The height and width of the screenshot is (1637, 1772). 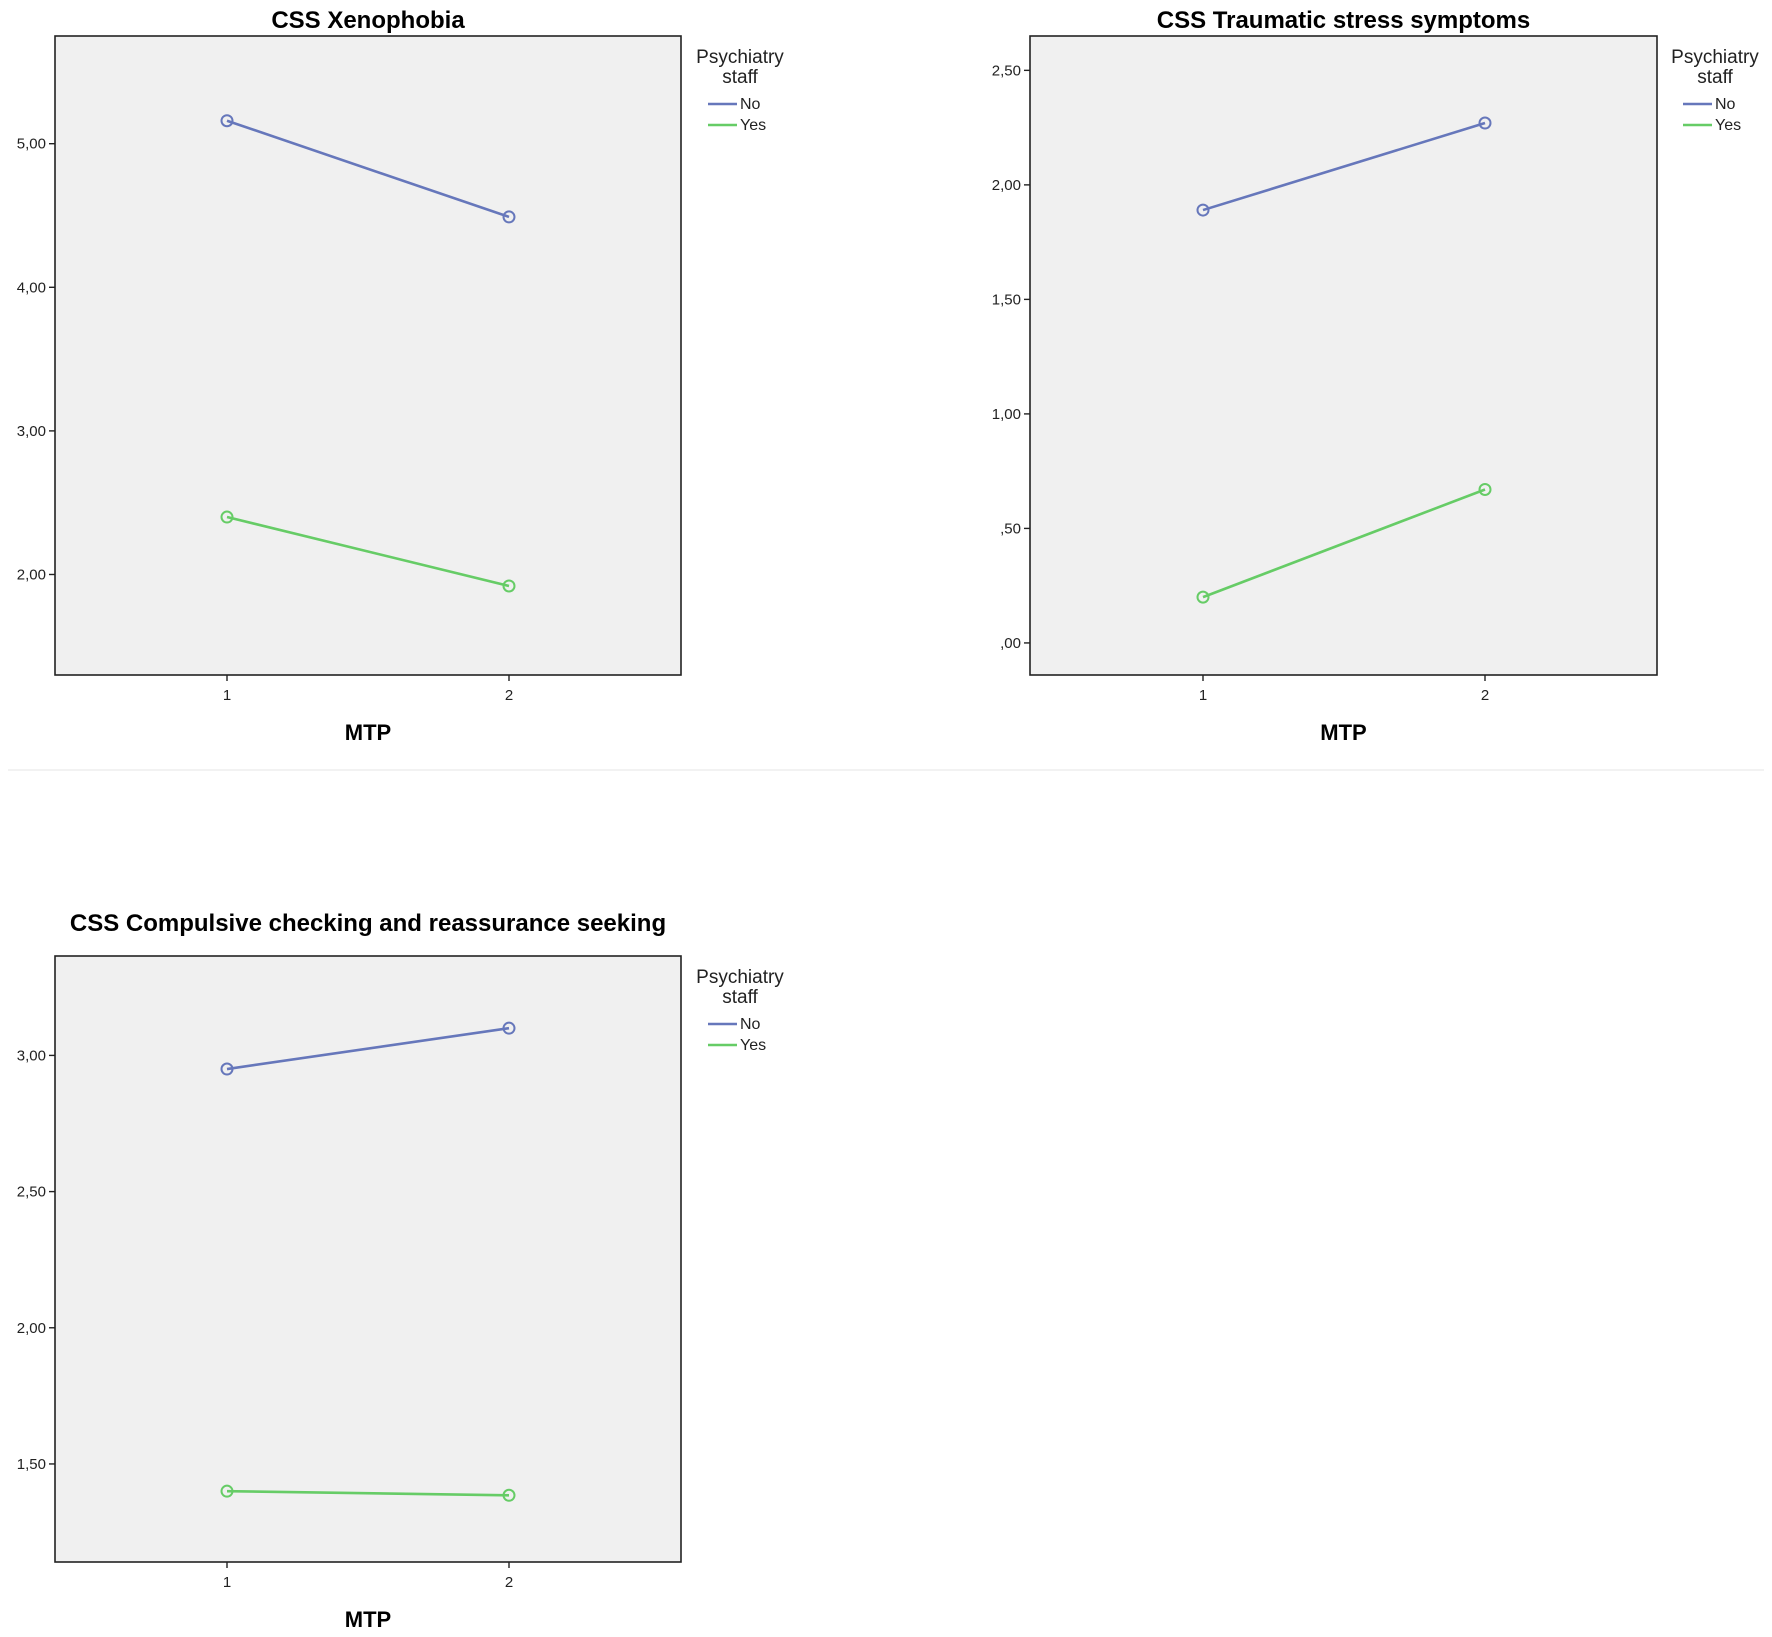 I want to click on y-tick-label: 5,00, so click(x=31, y=144).